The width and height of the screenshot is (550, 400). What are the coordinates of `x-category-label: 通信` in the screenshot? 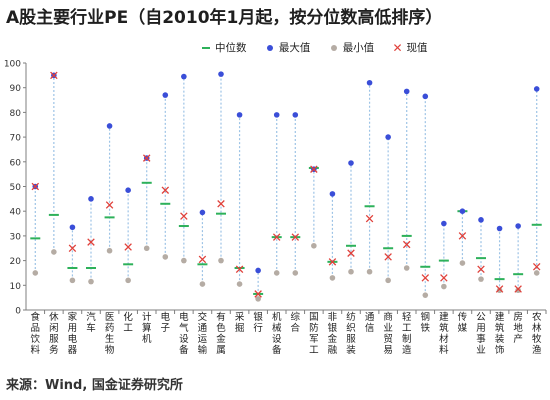 It's located at (370, 323).